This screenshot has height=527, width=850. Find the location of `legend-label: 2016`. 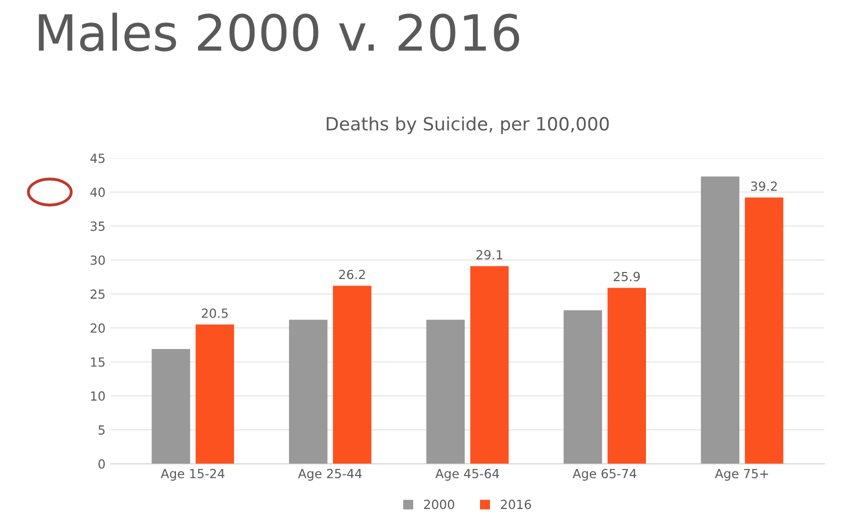

legend-label: 2016 is located at coordinates (516, 505).